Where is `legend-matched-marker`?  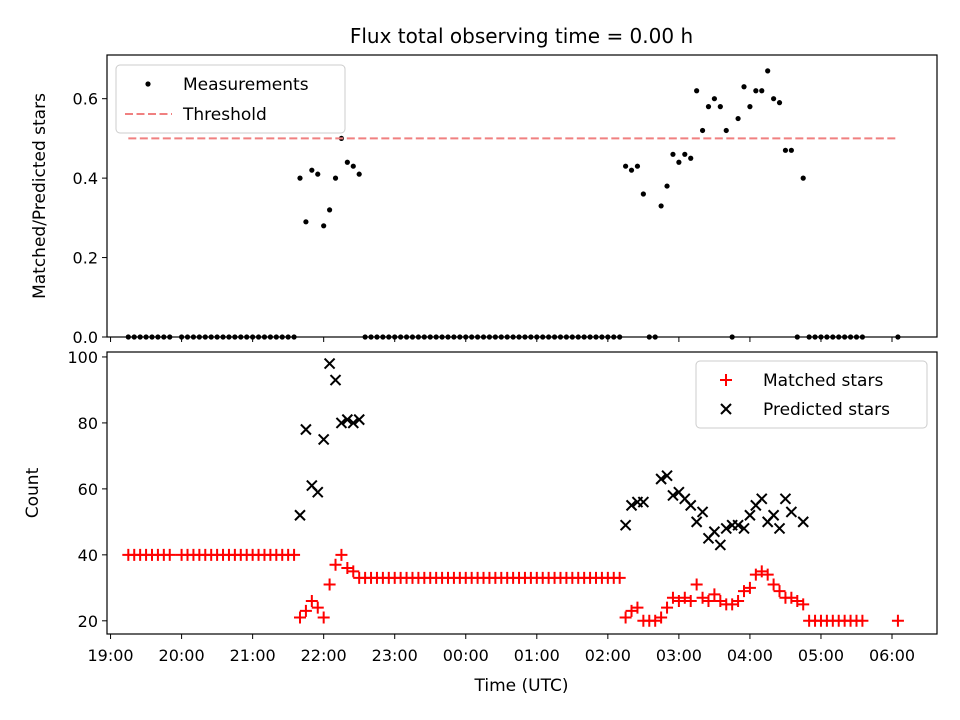 legend-matched-marker is located at coordinates (726, 380).